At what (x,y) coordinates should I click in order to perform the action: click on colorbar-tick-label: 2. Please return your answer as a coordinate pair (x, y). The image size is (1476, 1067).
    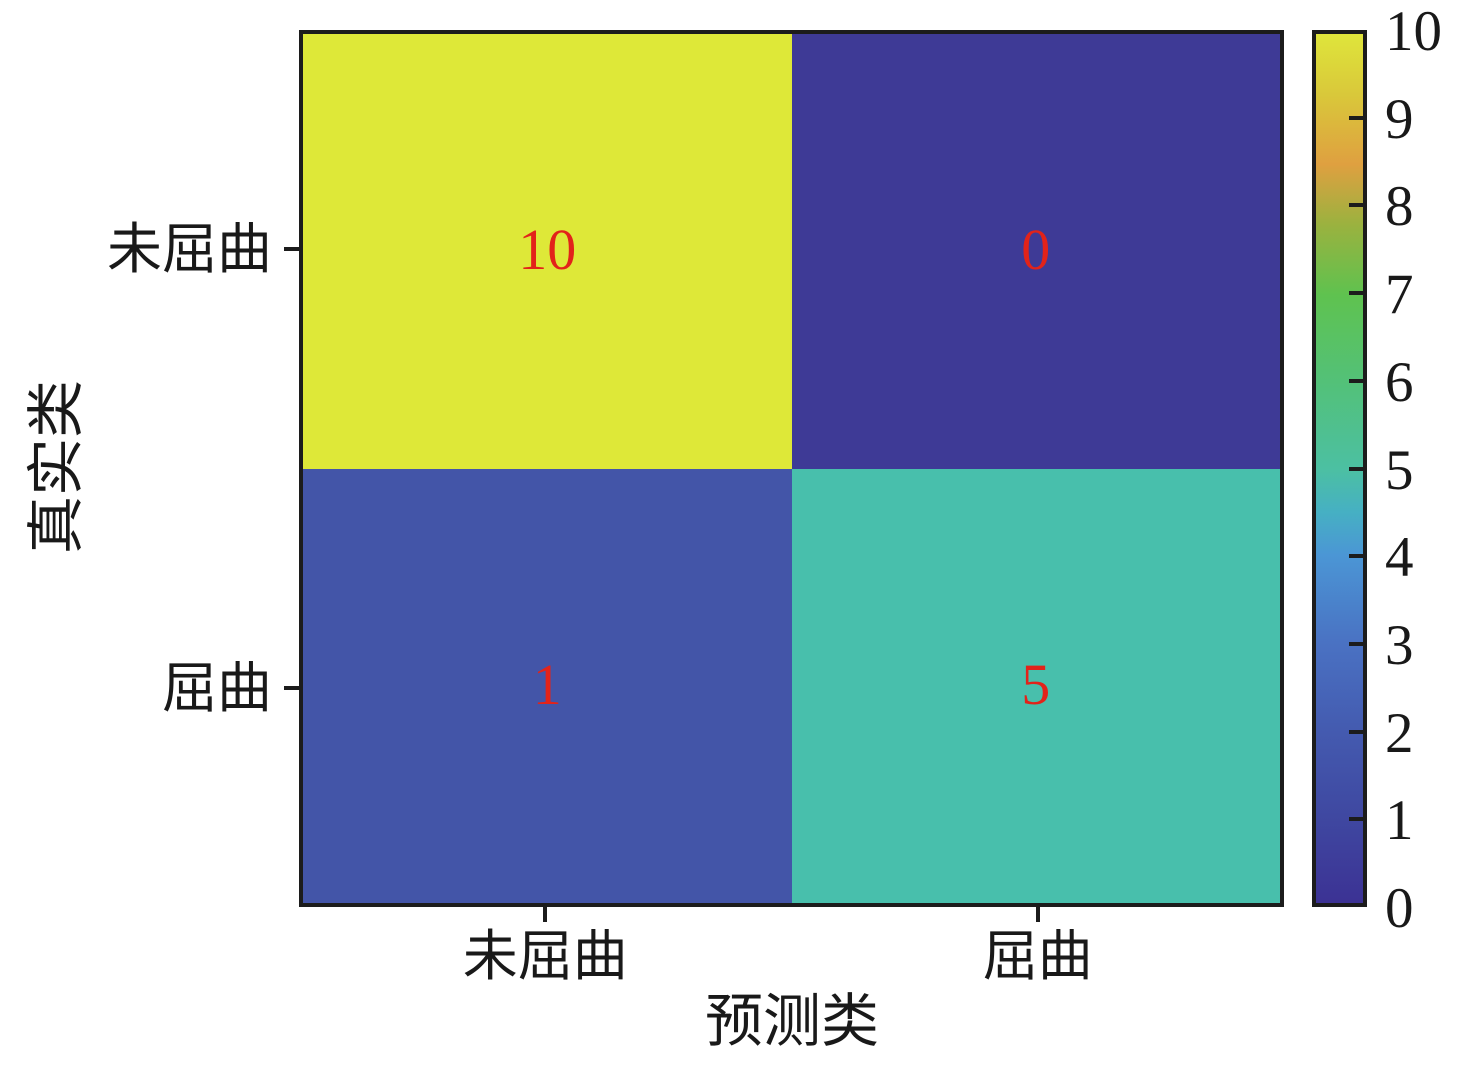
    Looking at the image, I should click on (1399, 733).